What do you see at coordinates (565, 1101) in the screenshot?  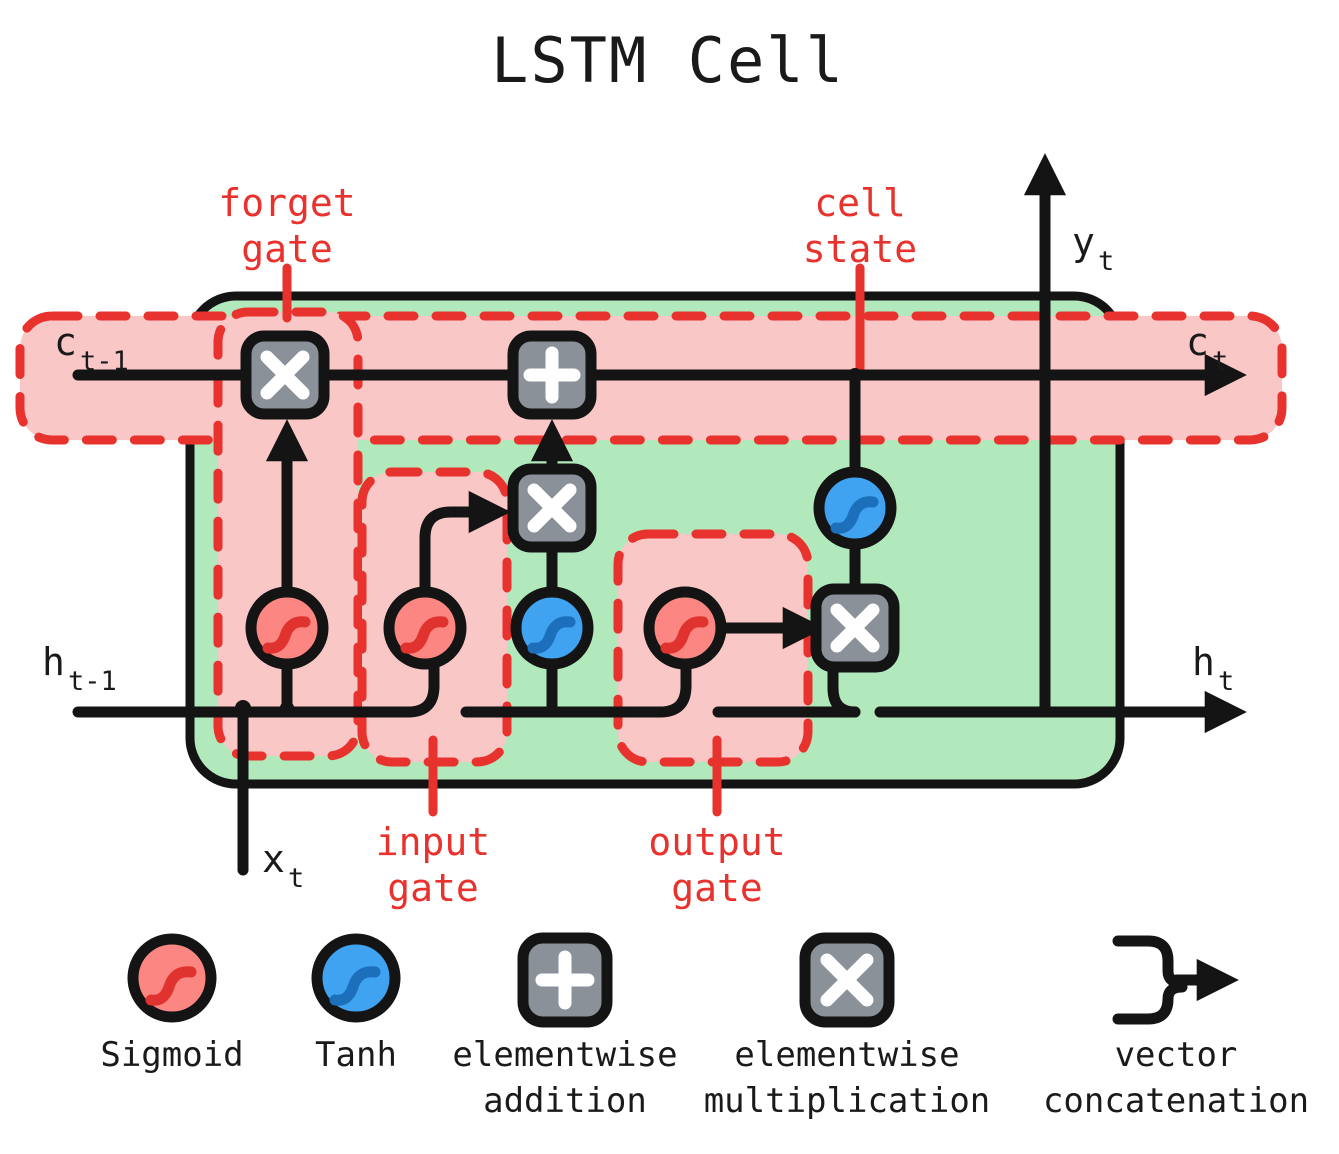 I see `legend-label-addition-line2: addition` at bounding box center [565, 1101].